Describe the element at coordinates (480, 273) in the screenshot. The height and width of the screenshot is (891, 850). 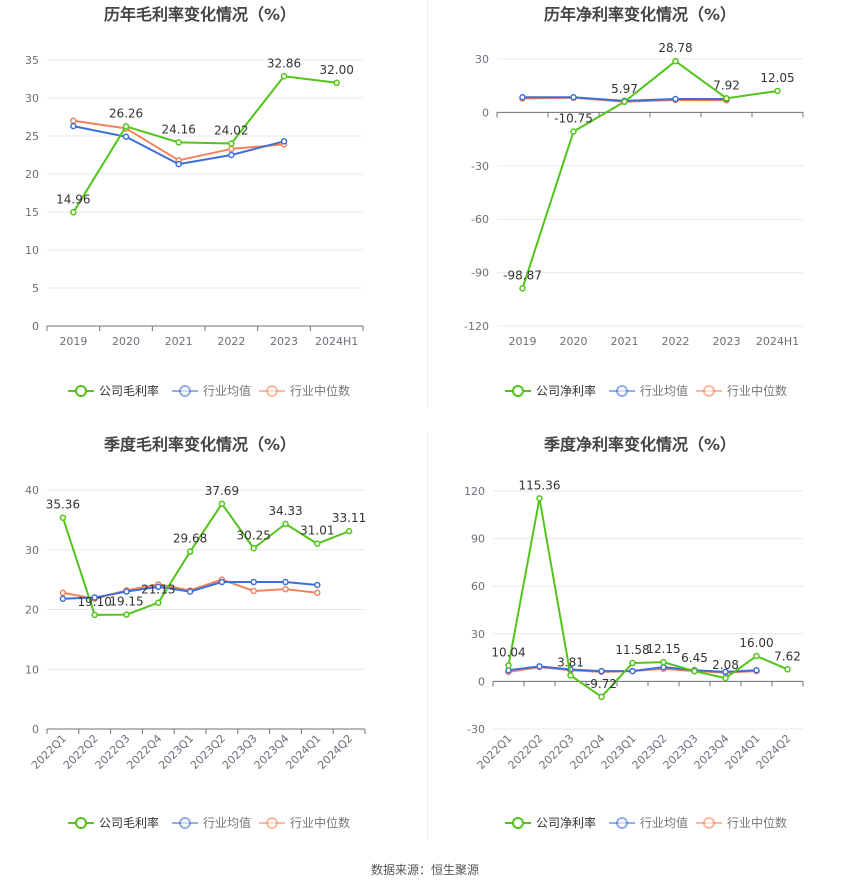
I see `y-tick-label: -90` at that location.